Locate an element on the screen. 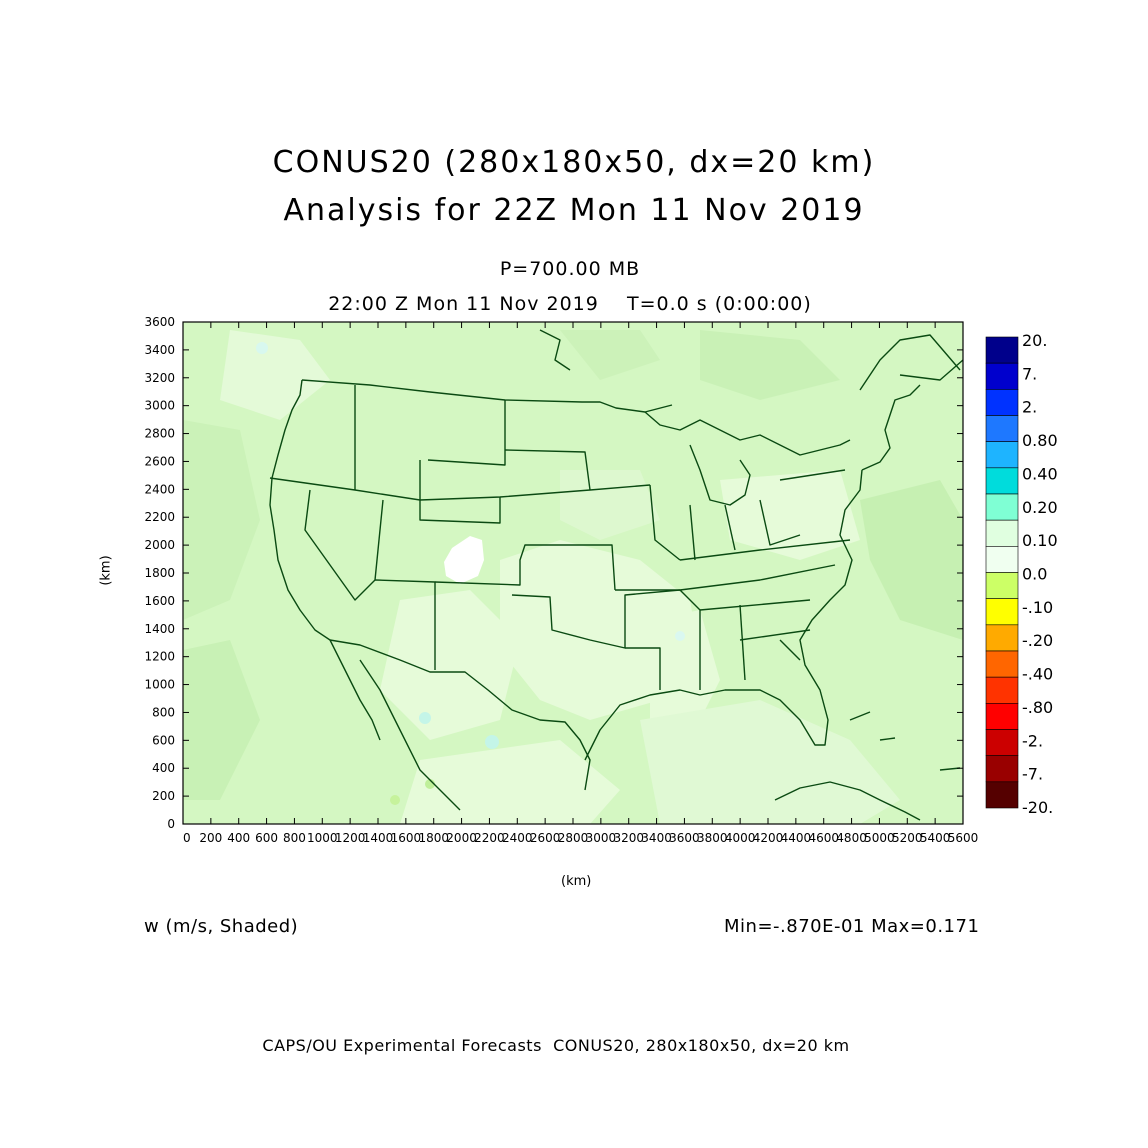 The width and height of the screenshot is (1148, 1148). x-tick-label: 2000 is located at coordinates (461, 838).